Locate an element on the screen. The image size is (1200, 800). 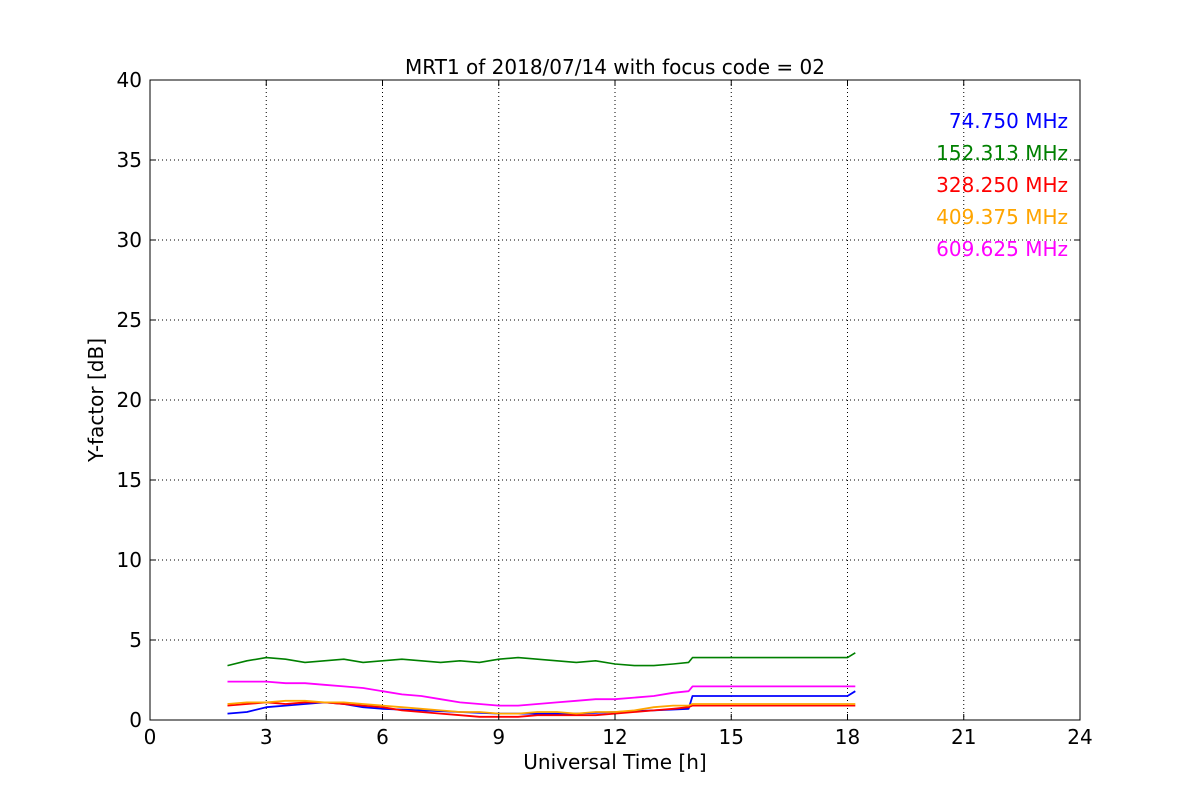
y-tick-label: 10 is located at coordinates (129, 560).